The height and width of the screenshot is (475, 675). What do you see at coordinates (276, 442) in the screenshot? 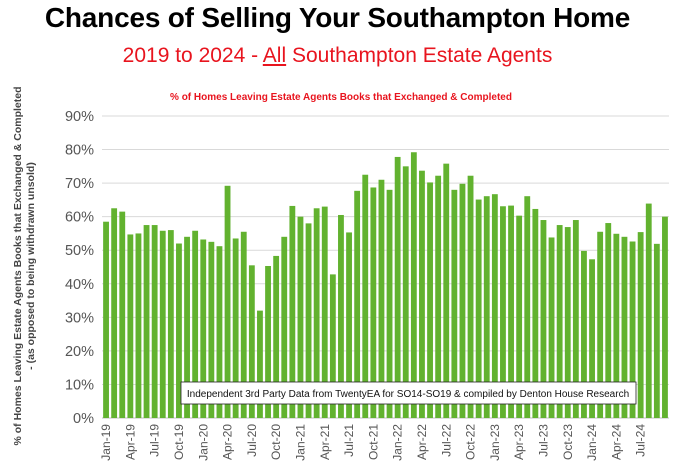
I see `x-tick-label: Oct-20` at bounding box center [276, 442].